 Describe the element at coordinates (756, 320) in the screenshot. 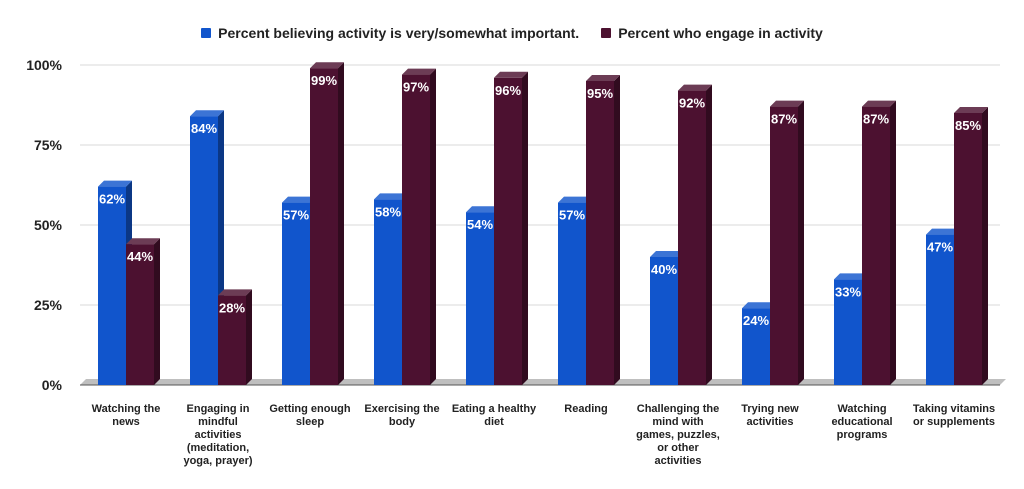

I see `data-label: 24%` at that location.